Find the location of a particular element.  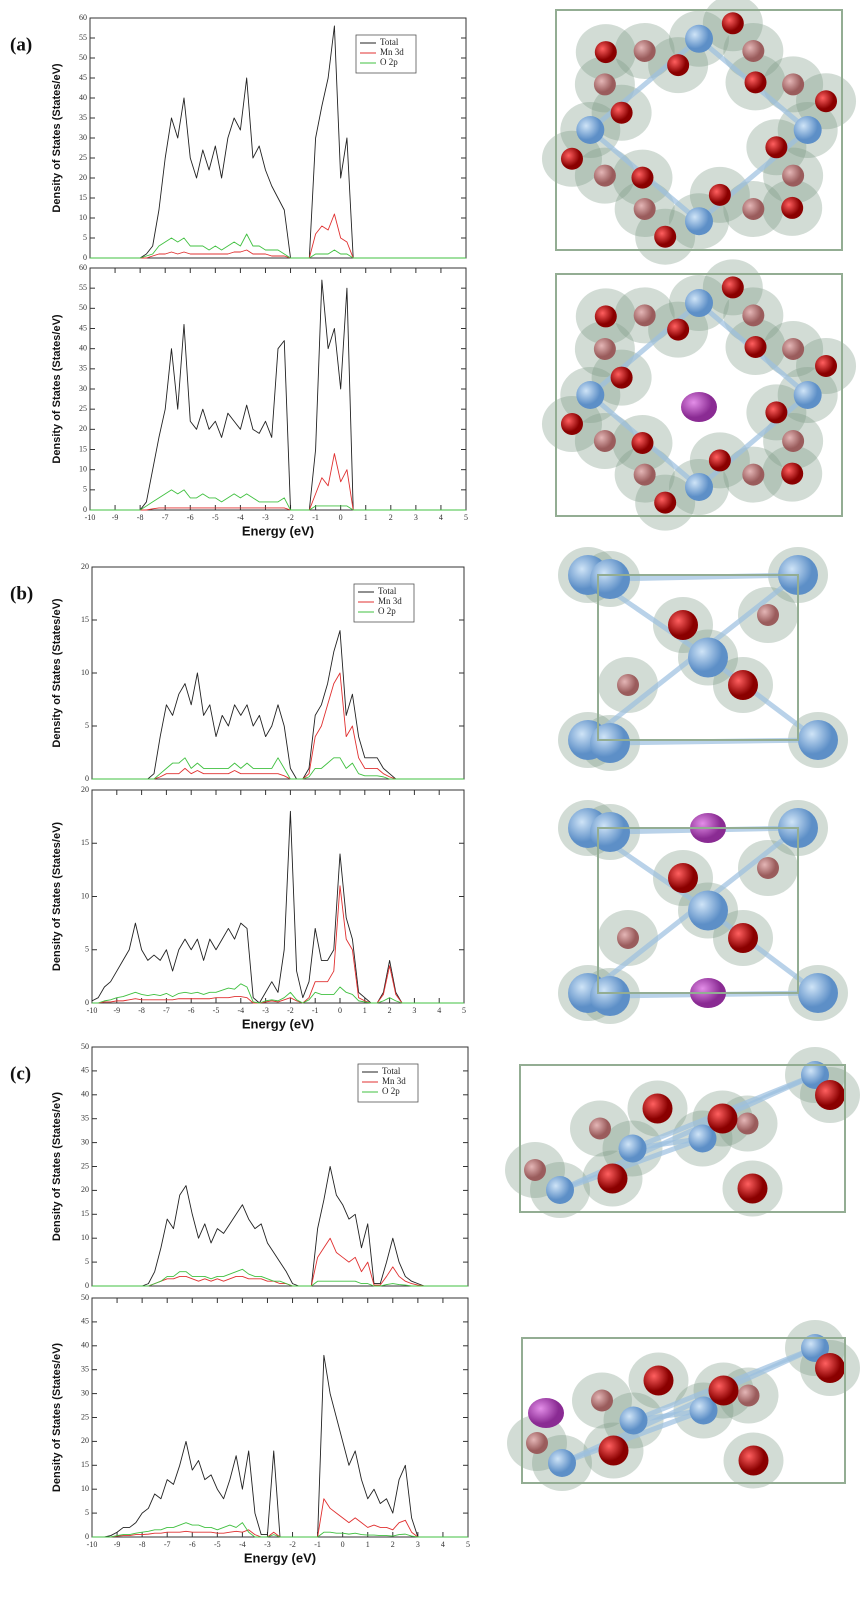

y-tick-label: 40 is located at coordinates (85, 1094).